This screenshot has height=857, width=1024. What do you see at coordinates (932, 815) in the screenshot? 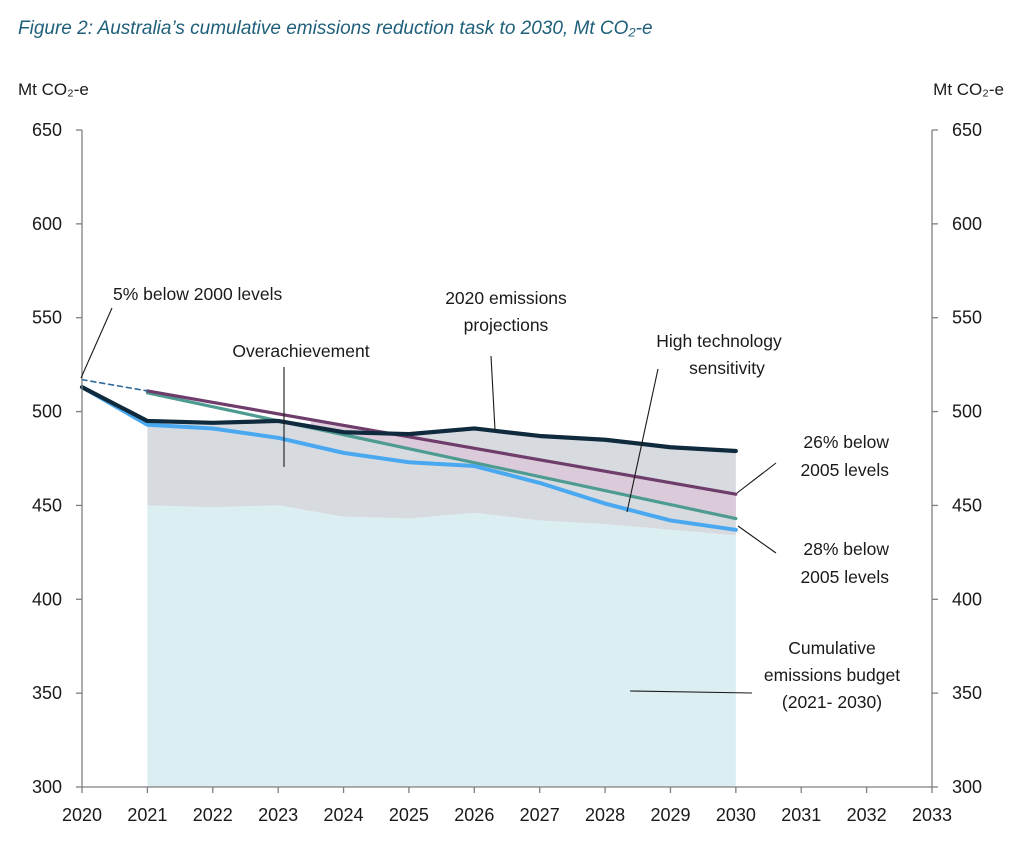
I see `x-tick-label: 2033` at bounding box center [932, 815].